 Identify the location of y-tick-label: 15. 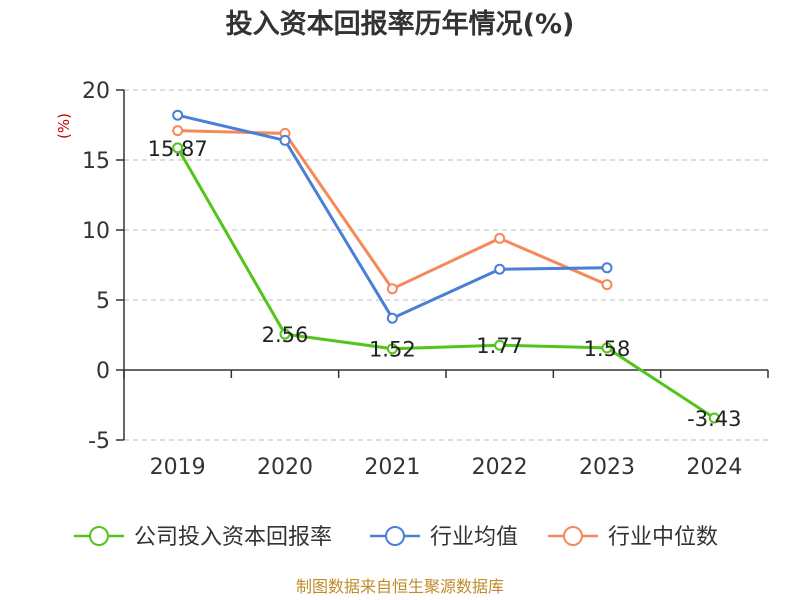
(96, 161).